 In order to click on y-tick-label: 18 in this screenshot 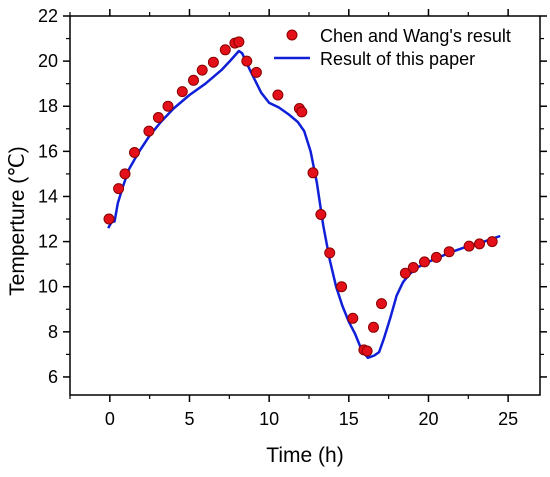, I will do `click(48, 106)`.